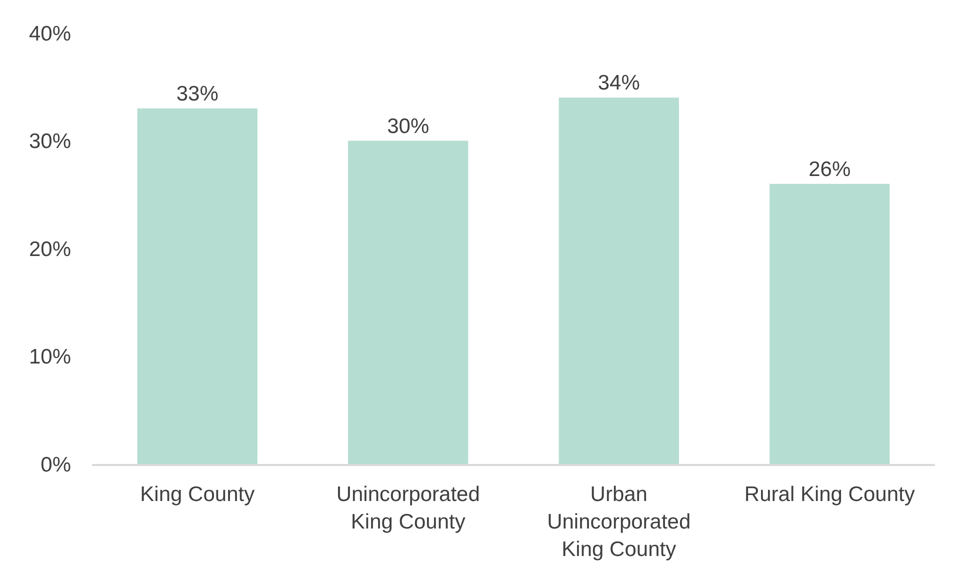  I want to click on x-tick-label: Urban Unincorporated King County, so click(619, 522).